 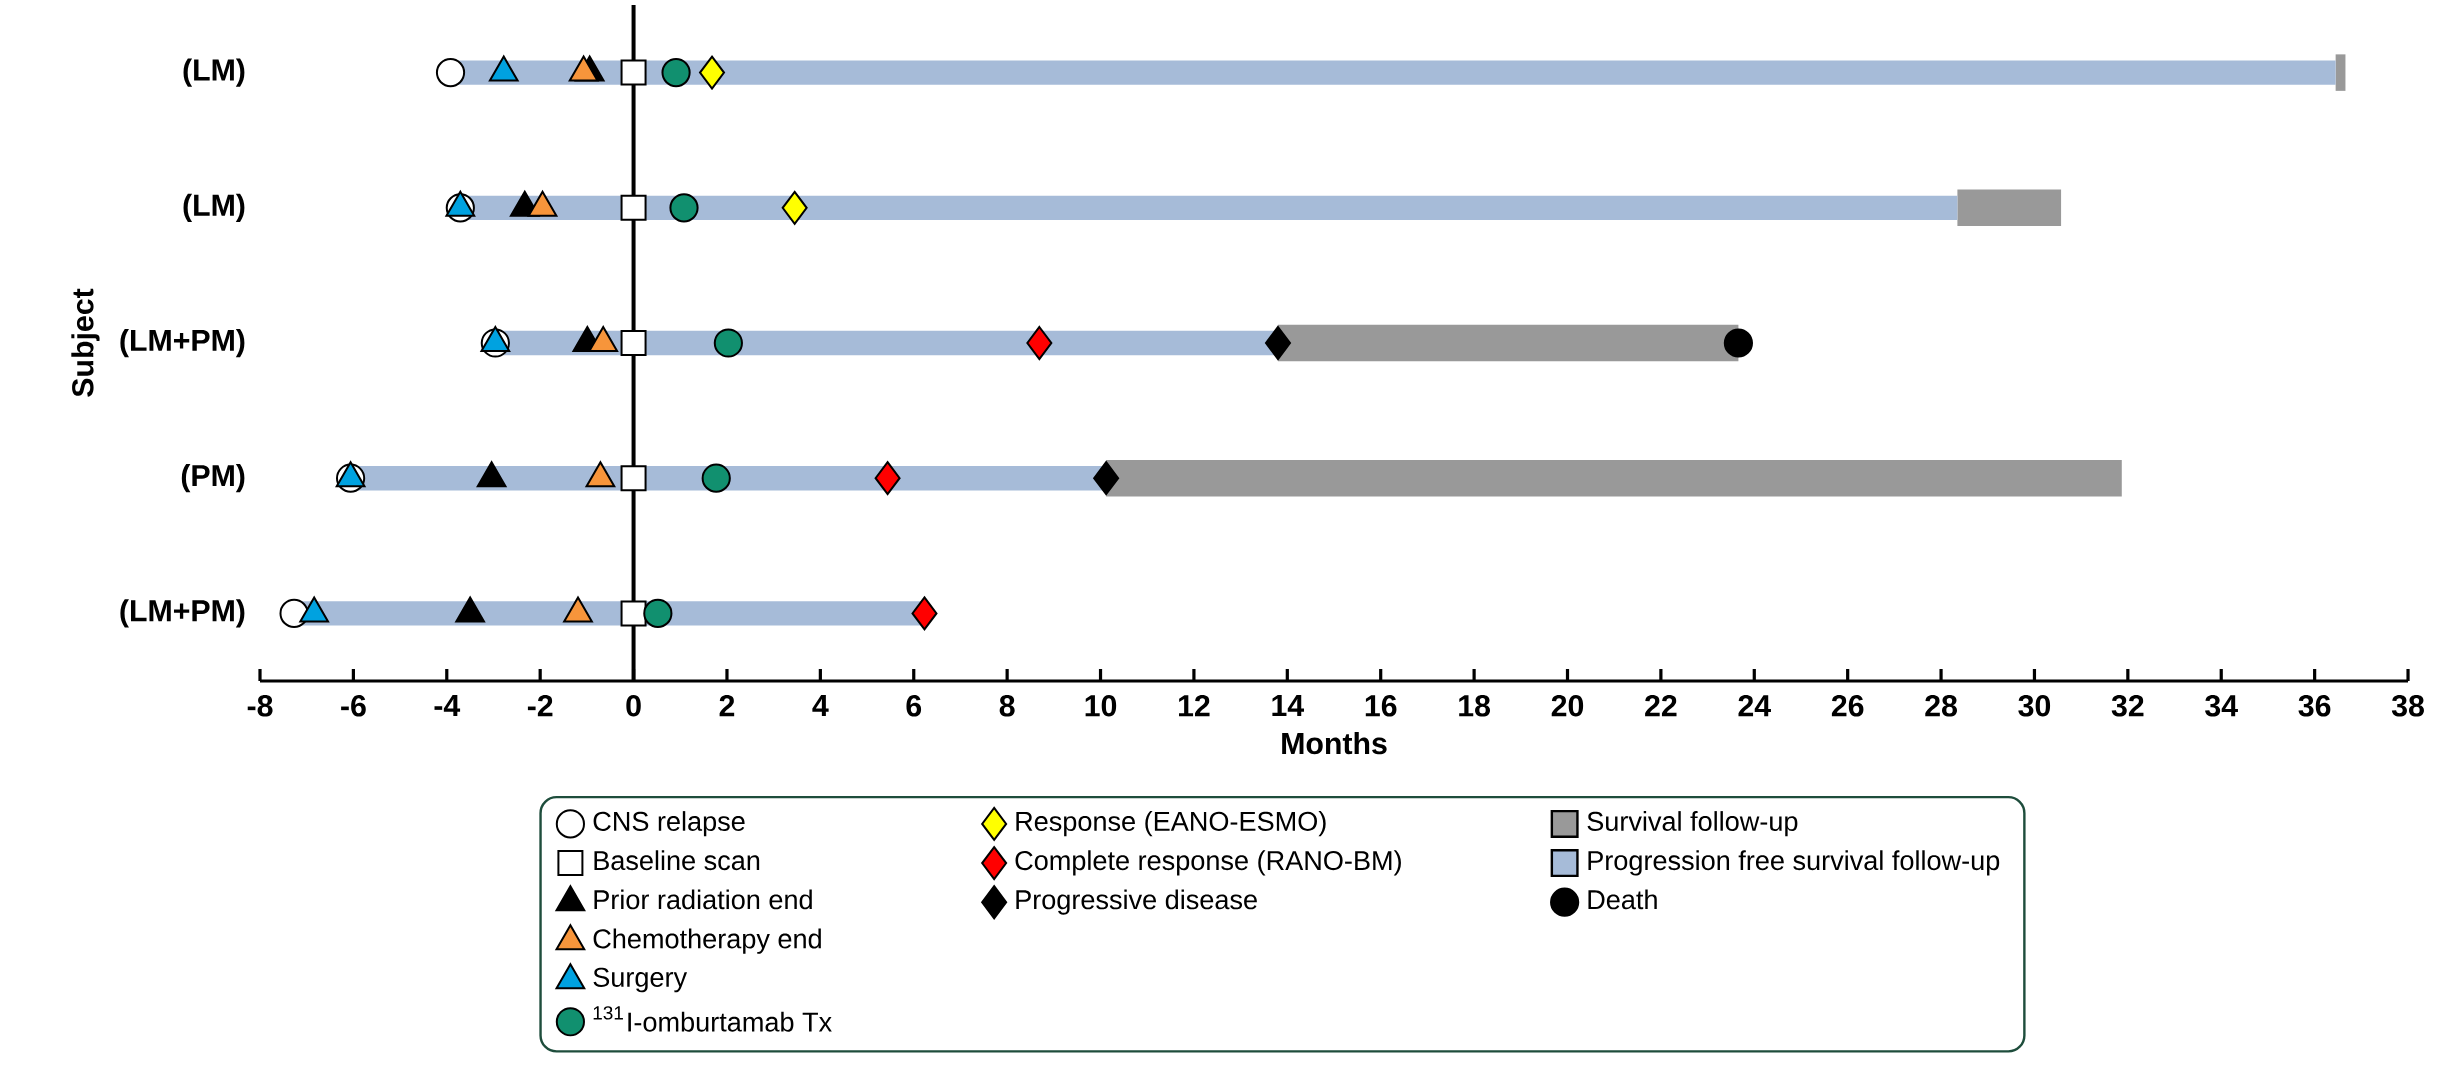 What do you see at coordinates (1381, 706) in the screenshot?
I see `x-tick-label: 16` at bounding box center [1381, 706].